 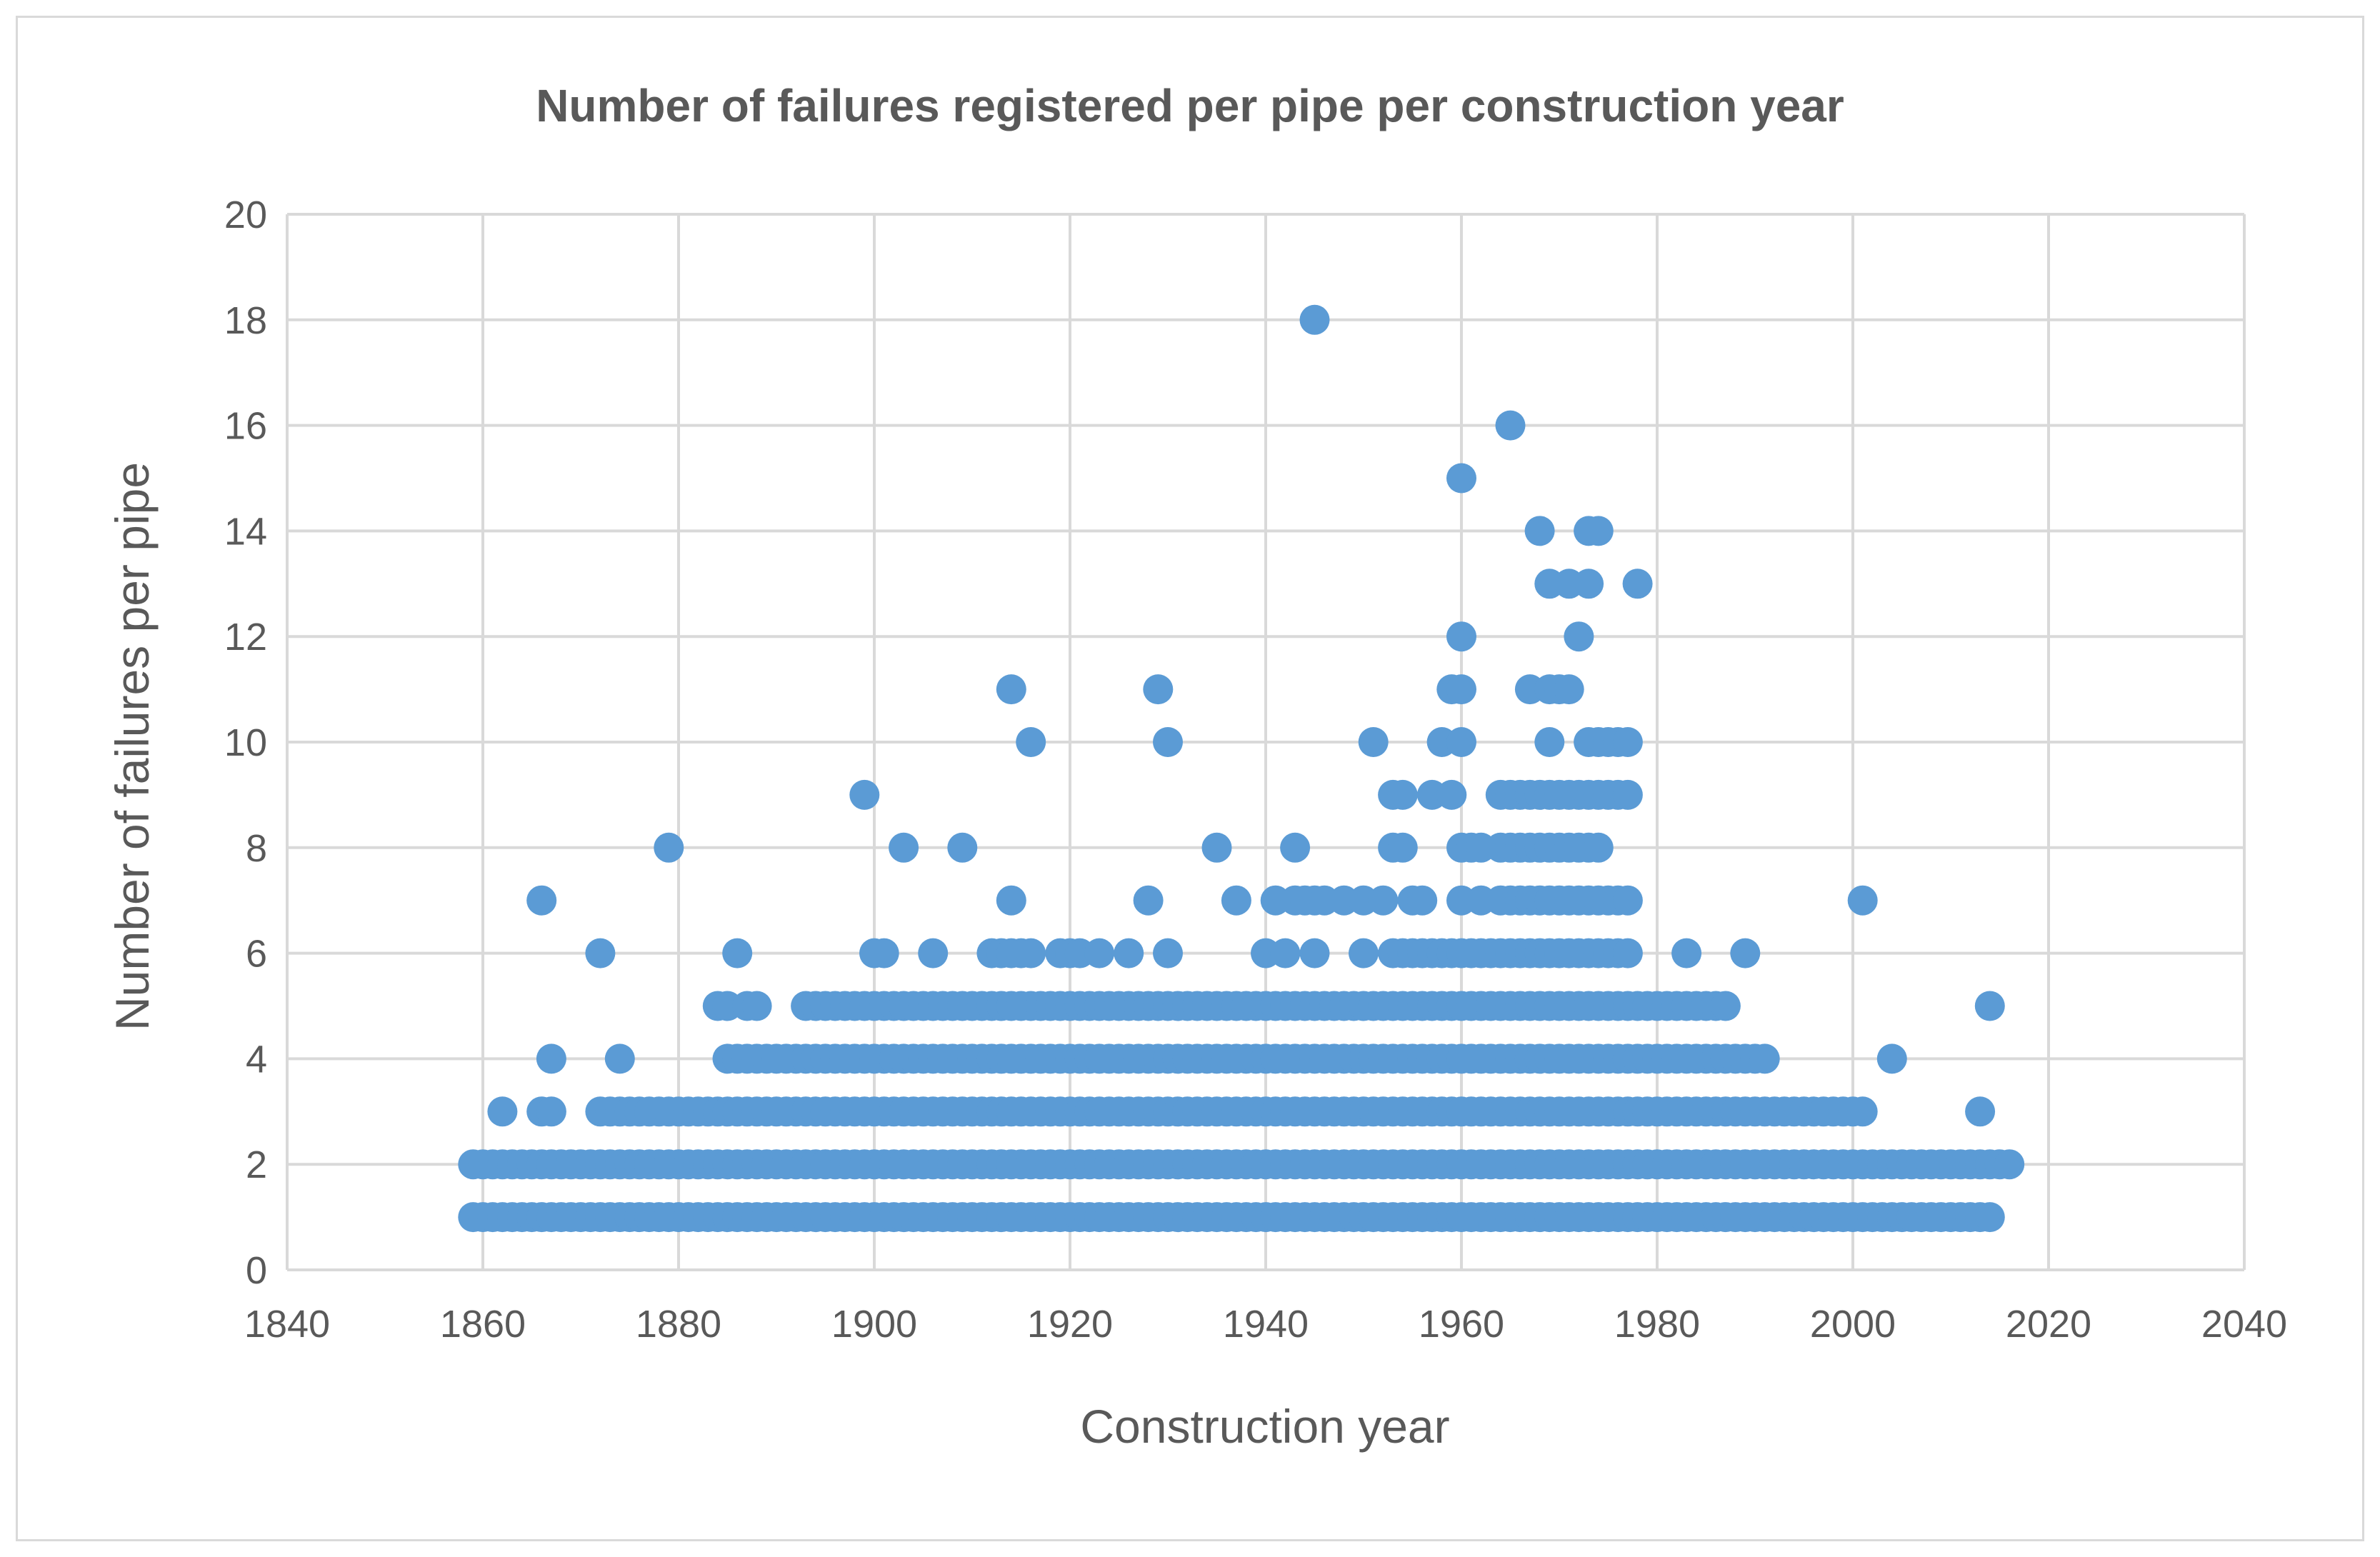 I want to click on y-tick-label: 2, so click(x=256, y=1164).